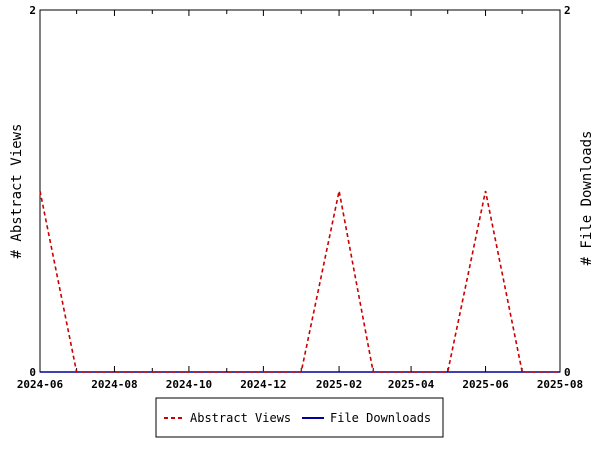 The height and width of the screenshot is (450, 600). I want to click on y-left-axis-label: # Abstract Views, so click(17, 191).